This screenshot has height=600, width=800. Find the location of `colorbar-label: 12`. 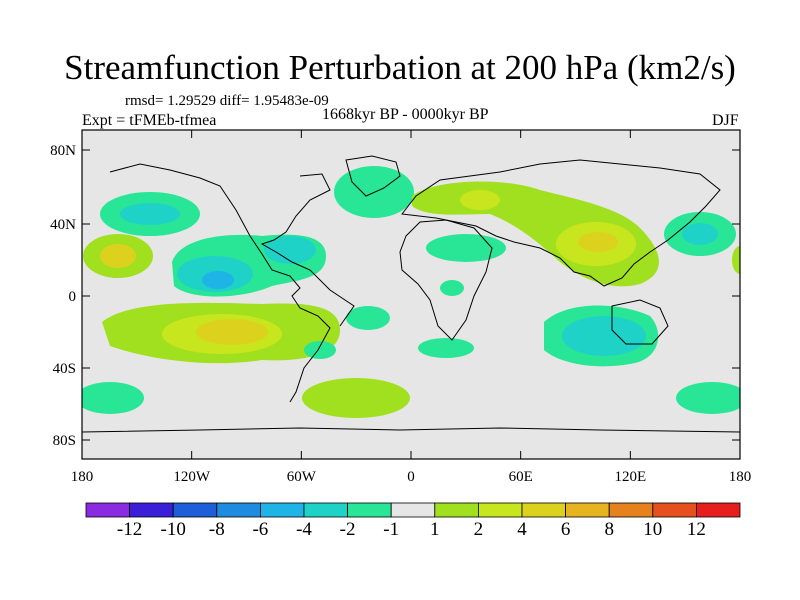

colorbar-label: 12 is located at coordinates (696, 529).